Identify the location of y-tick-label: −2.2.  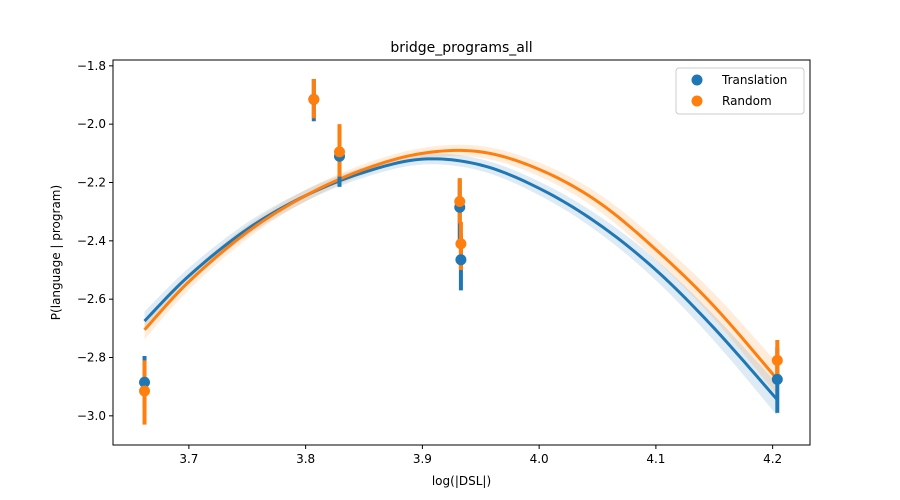
(91, 183).